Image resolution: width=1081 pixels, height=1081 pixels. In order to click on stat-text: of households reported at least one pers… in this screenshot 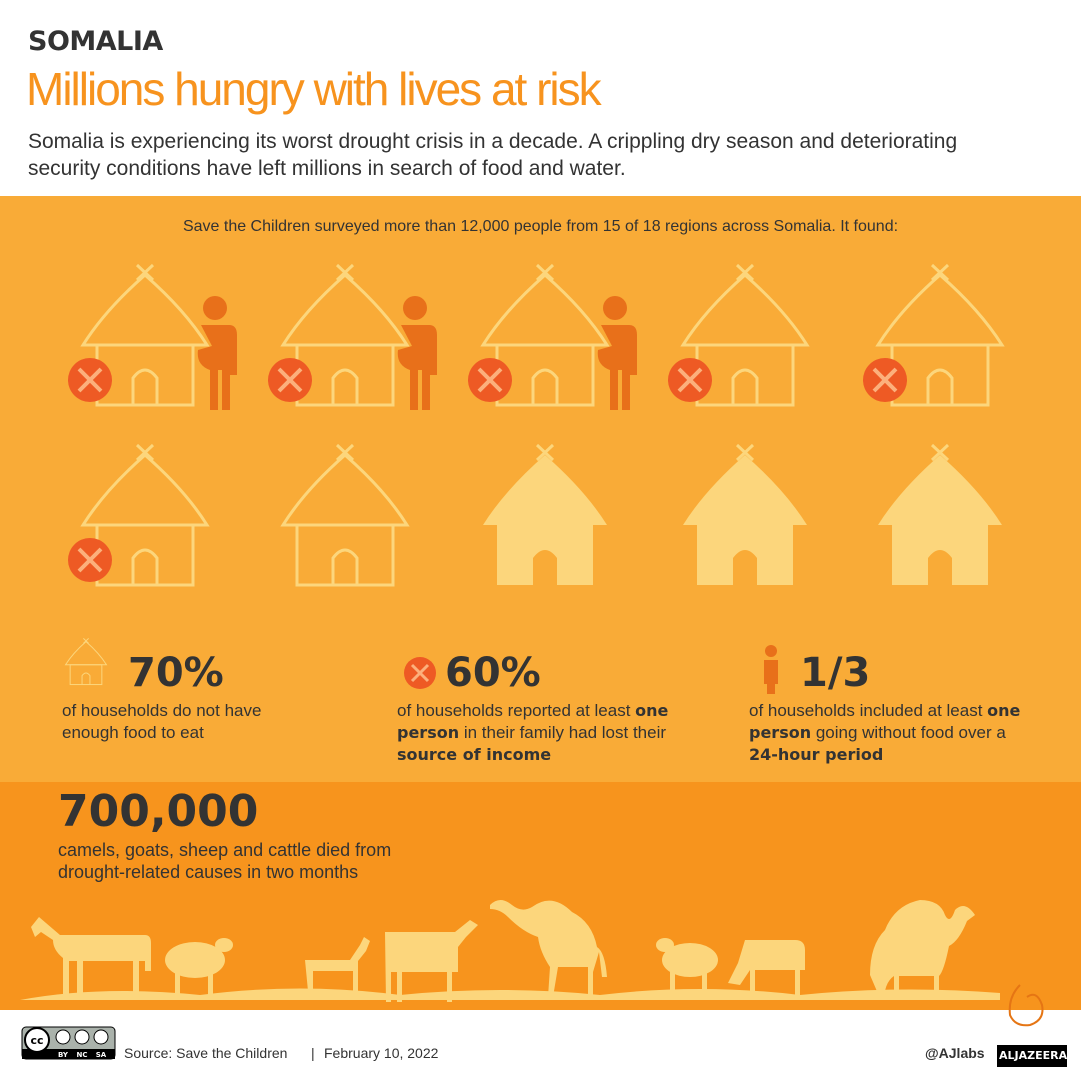, I will do `click(542, 733)`.